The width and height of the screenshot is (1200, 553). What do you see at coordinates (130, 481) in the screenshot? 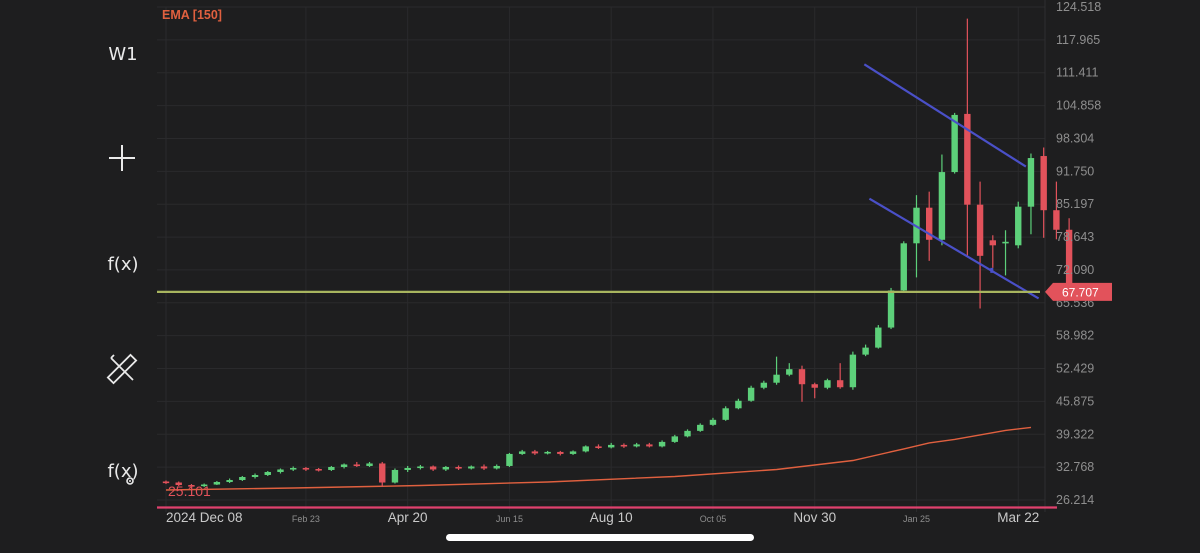
I see `gear-icon` at bounding box center [130, 481].